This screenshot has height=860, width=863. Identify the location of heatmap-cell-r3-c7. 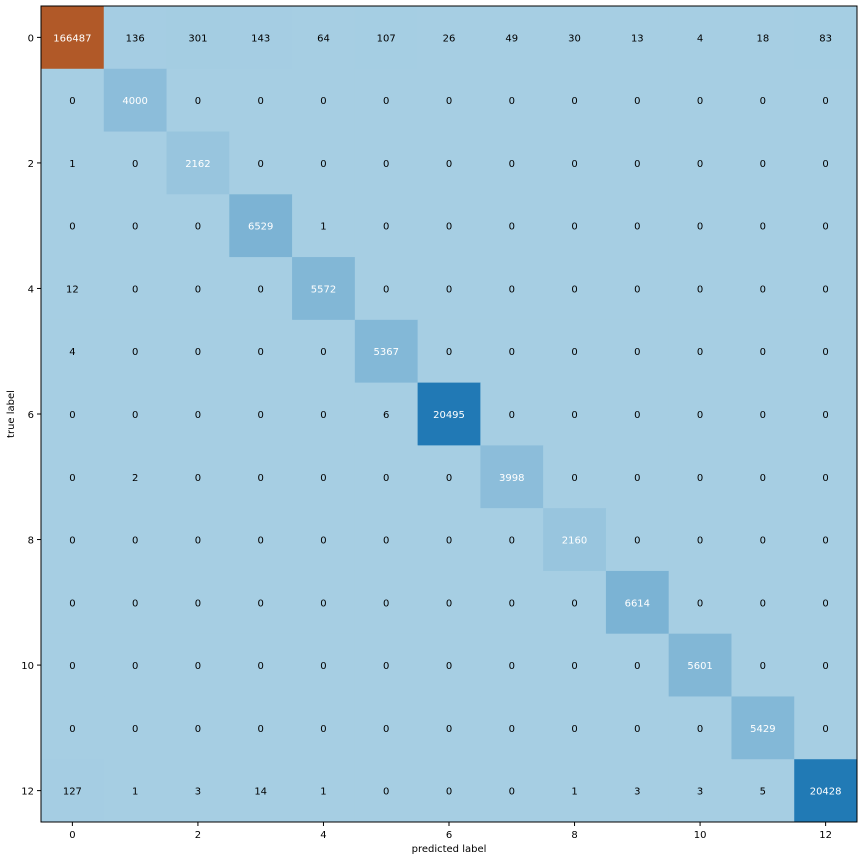
(512, 226).